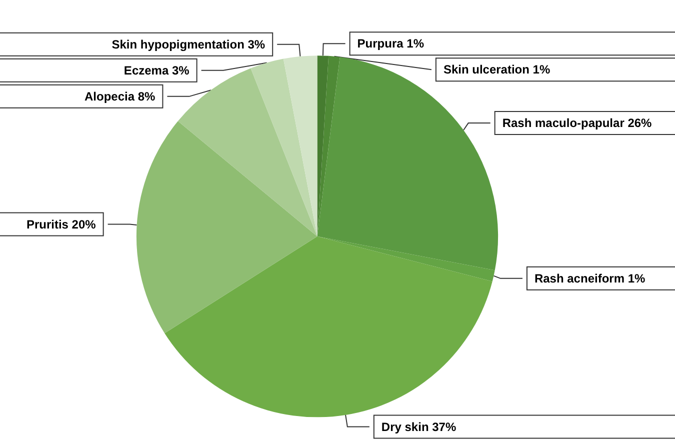 The height and width of the screenshot is (441, 675). I want to click on slice-label: Purpura 1%, so click(390, 43).